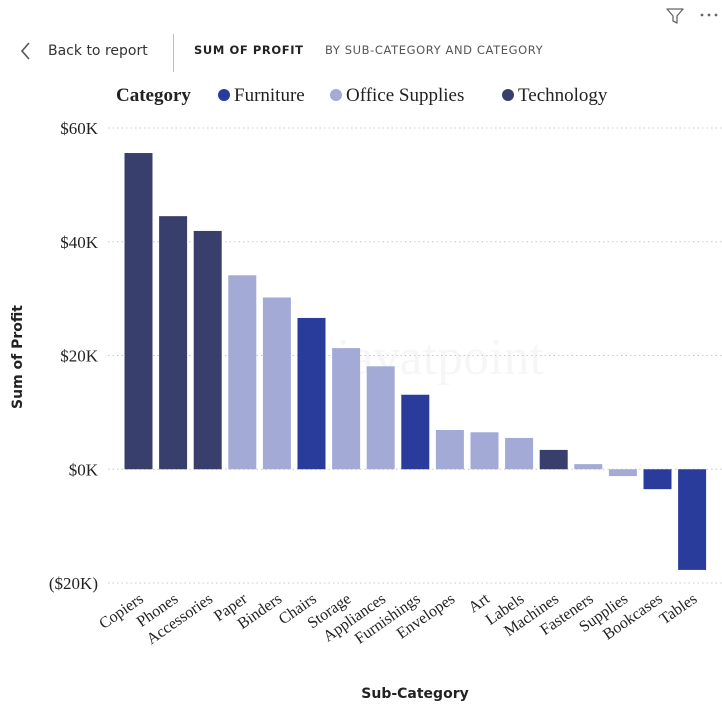 The width and height of the screenshot is (722, 705). Describe the element at coordinates (675, 16) in the screenshot. I see `filter-icon` at that location.